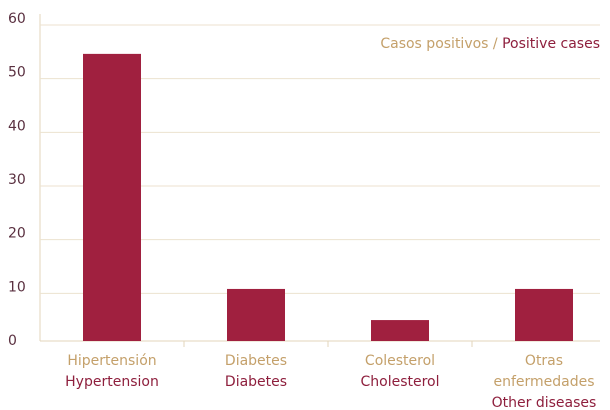 The height and width of the screenshot is (410, 610). Describe the element at coordinates (400, 382) in the screenshot. I see `category-en: Cholesterol` at that location.